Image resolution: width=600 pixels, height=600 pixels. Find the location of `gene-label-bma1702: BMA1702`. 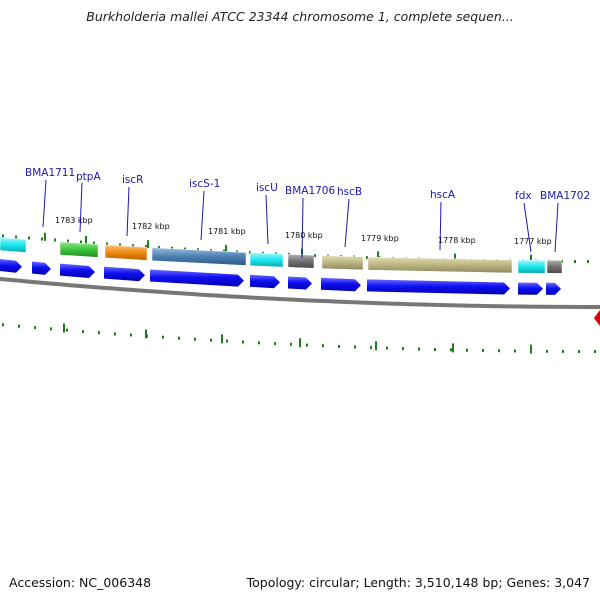

gene-label-bma1702: BMA1702 is located at coordinates (565, 196).